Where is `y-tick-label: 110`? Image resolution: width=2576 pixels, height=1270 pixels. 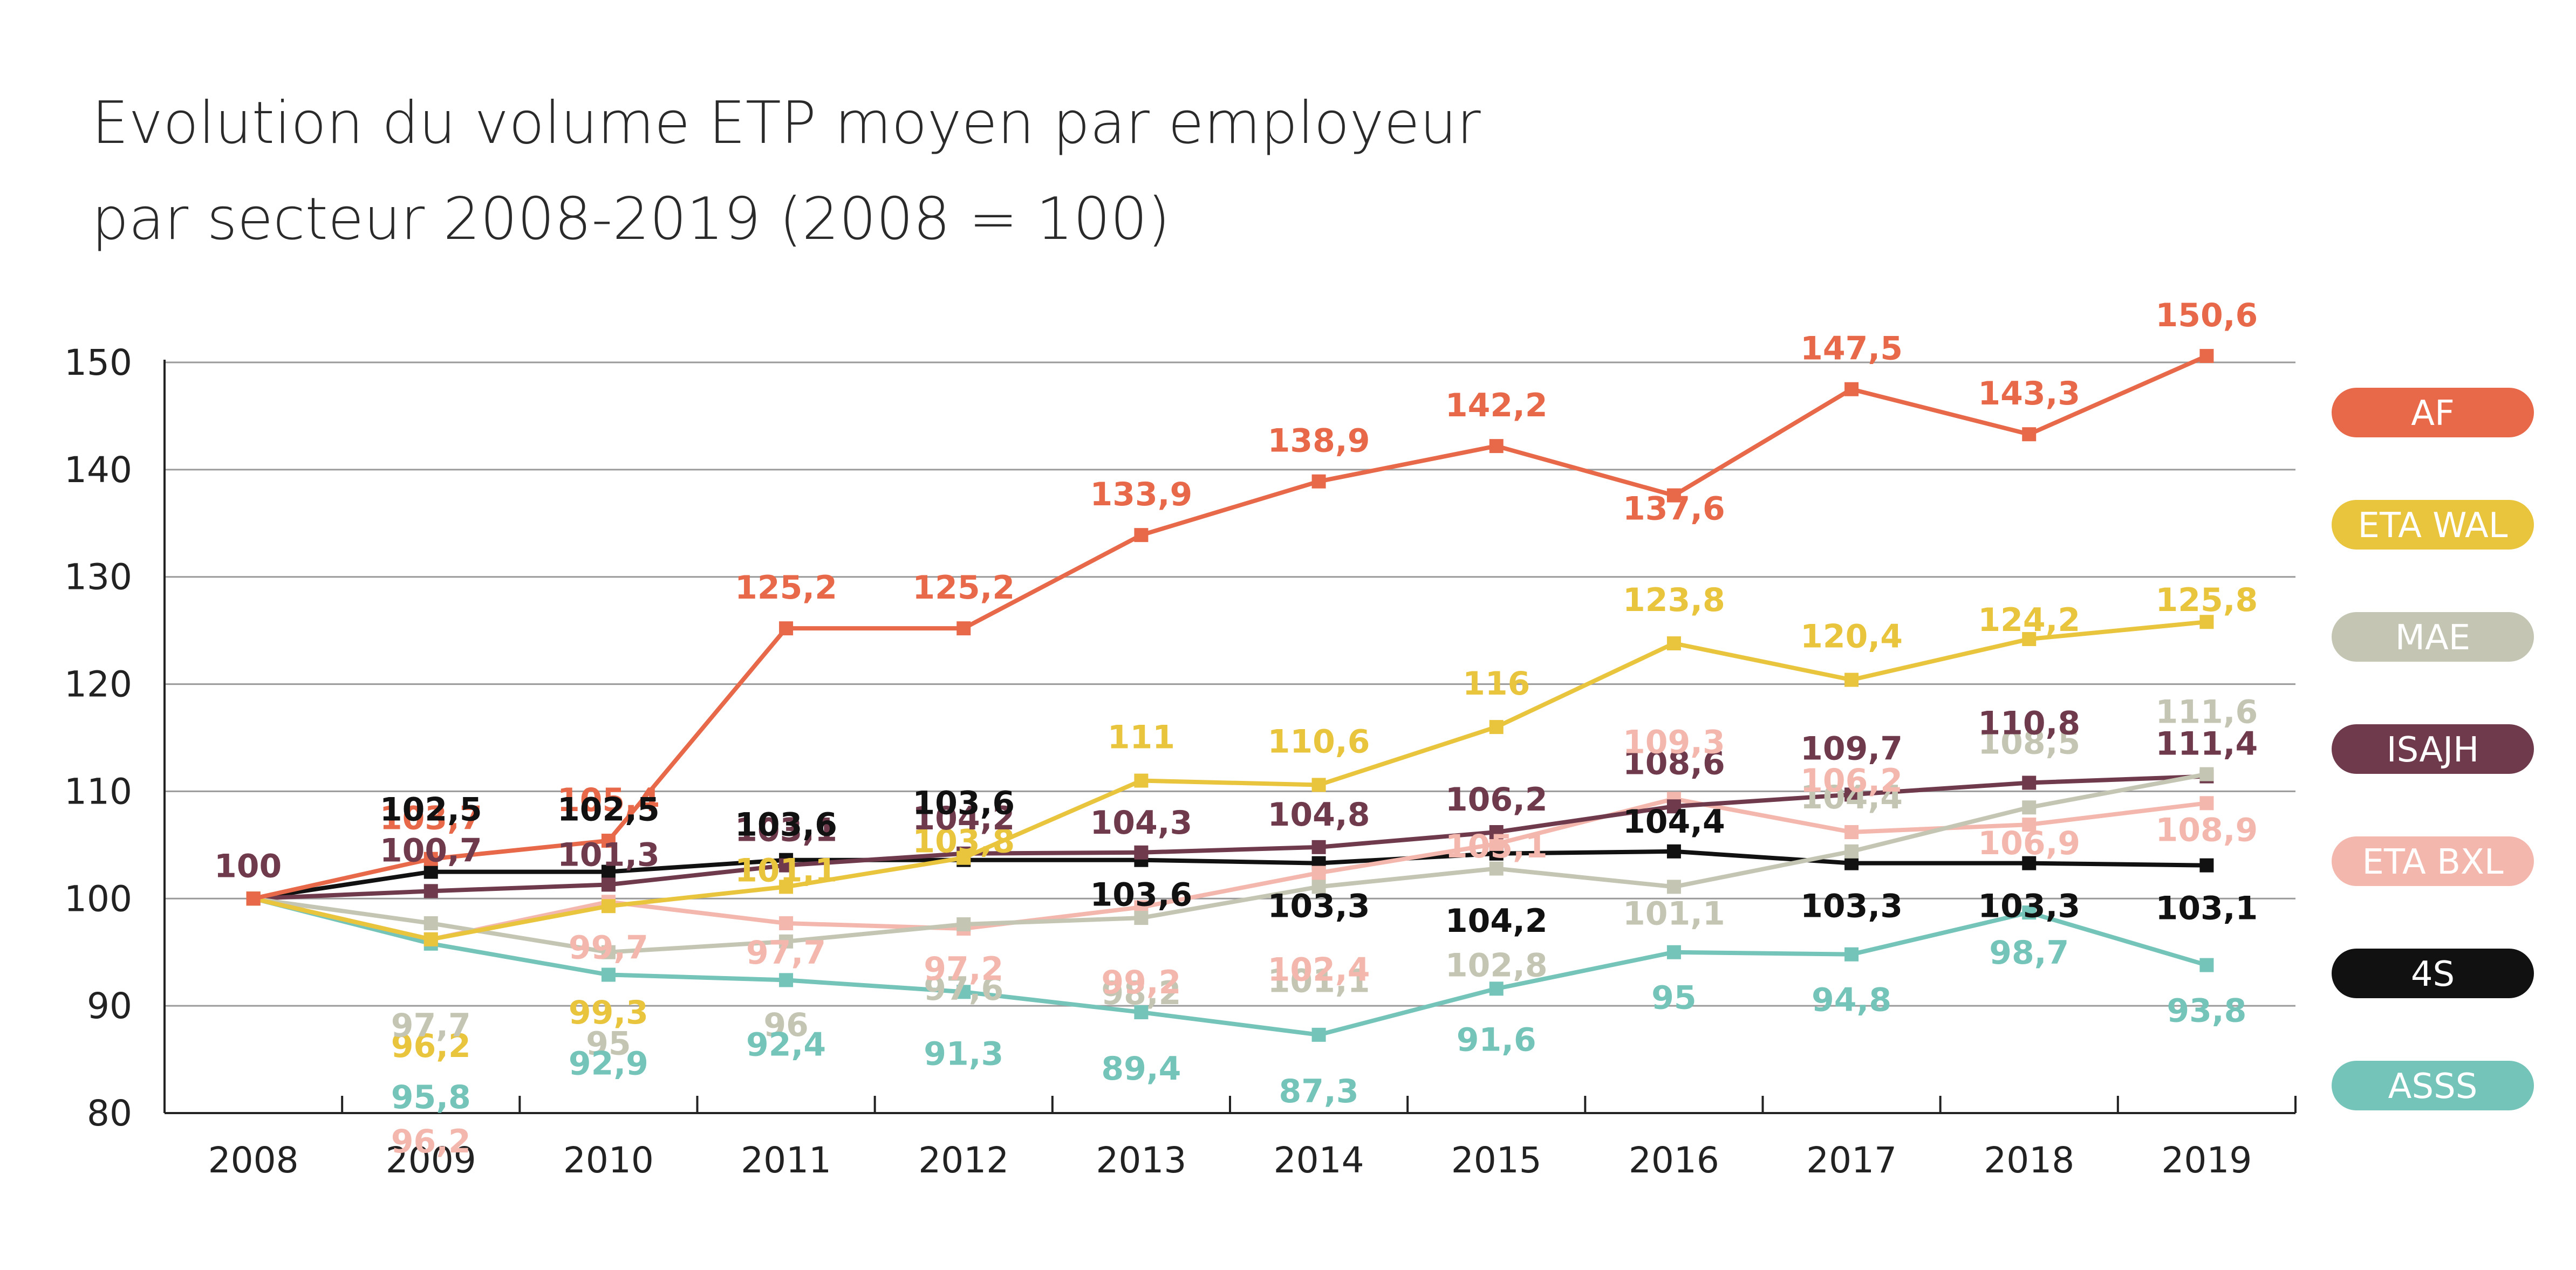 y-tick-label: 110 is located at coordinates (98, 791).